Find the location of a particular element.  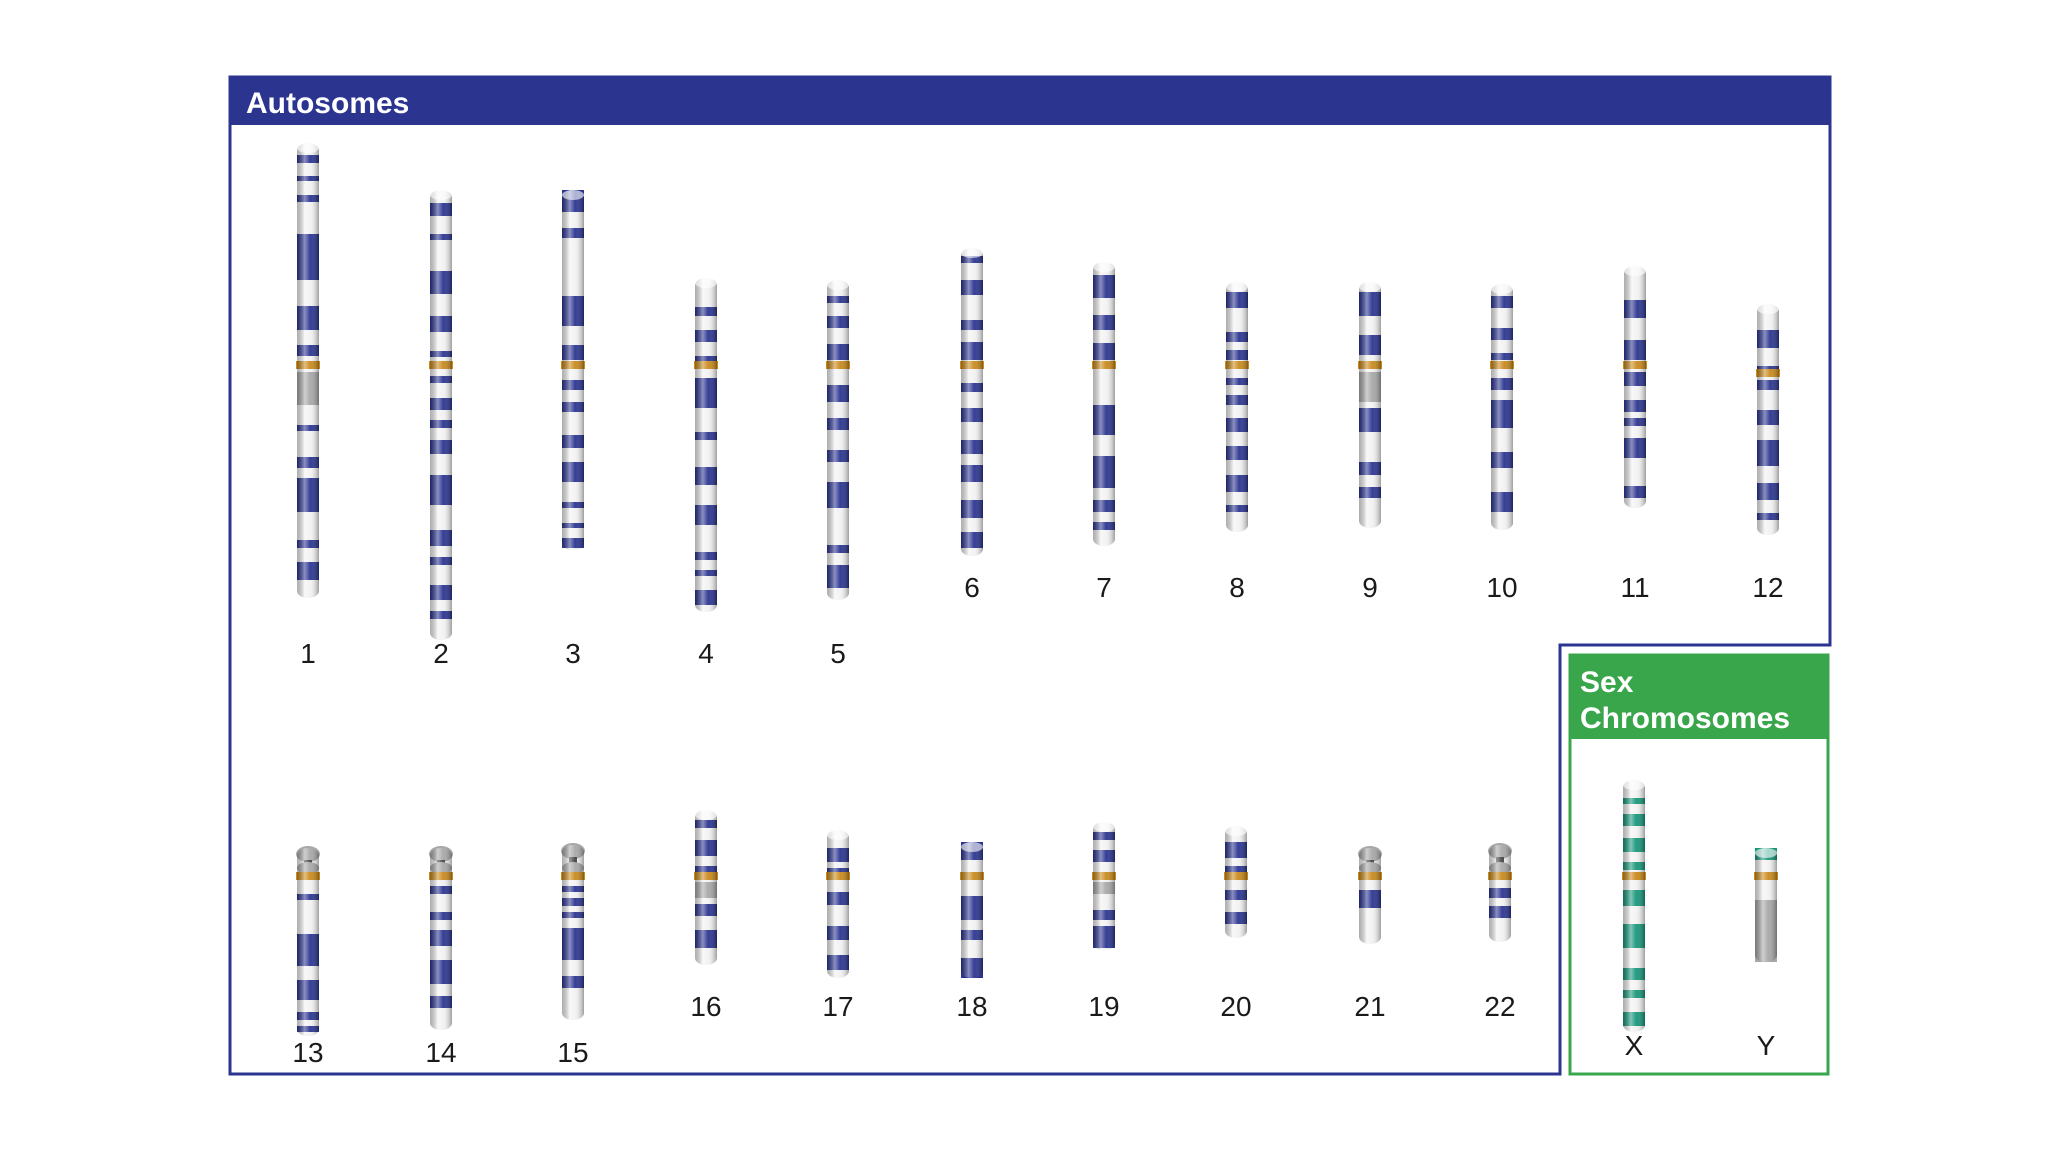

chromosome-17-shading is located at coordinates (838, 904).